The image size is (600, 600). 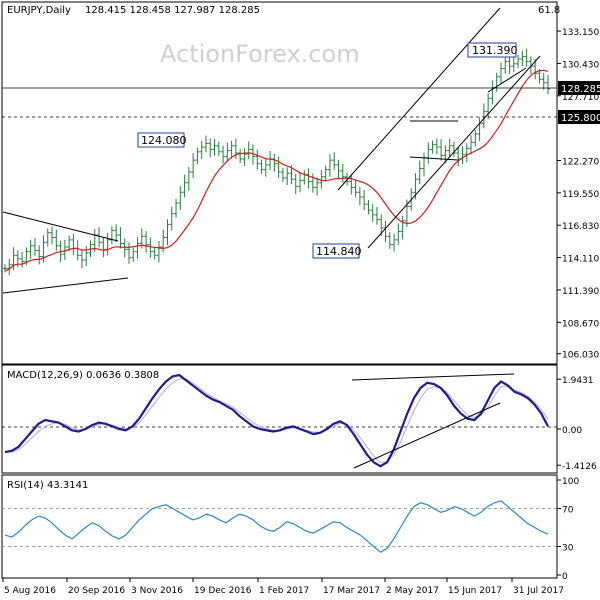 I want to click on annotation-high-label: 131.390, so click(x=495, y=50).